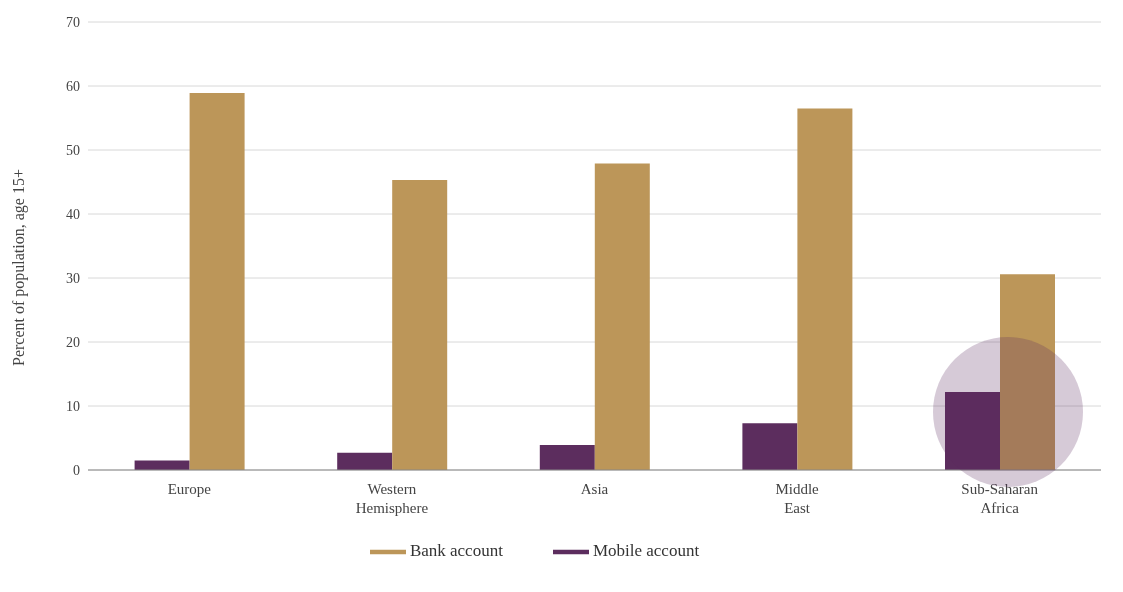 The width and height of the screenshot is (1123, 592). I want to click on legend-label: Mobile account, so click(646, 550).